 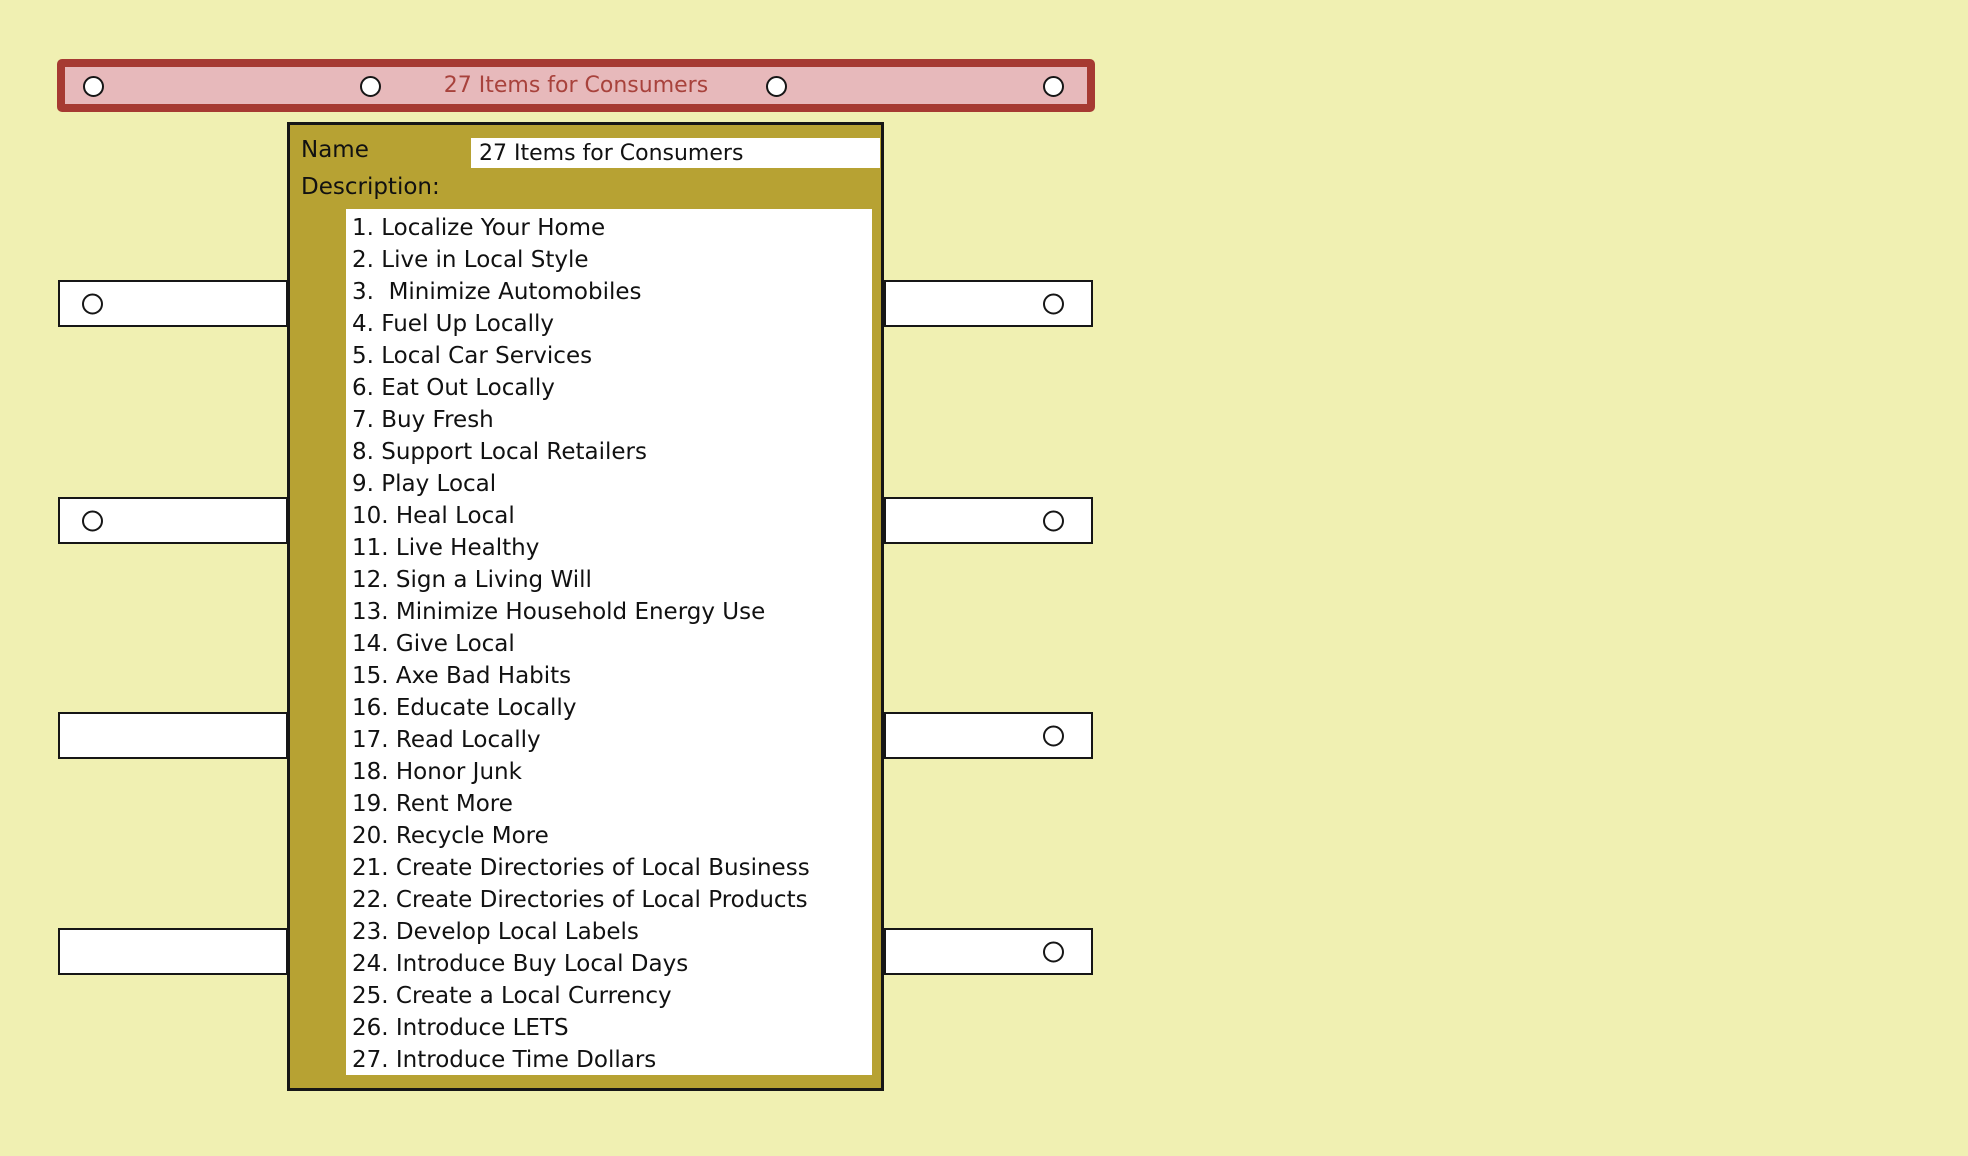 What do you see at coordinates (433, 644) in the screenshot?
I see `description-item: 14. Give Local` at bounding box center [433, 644].